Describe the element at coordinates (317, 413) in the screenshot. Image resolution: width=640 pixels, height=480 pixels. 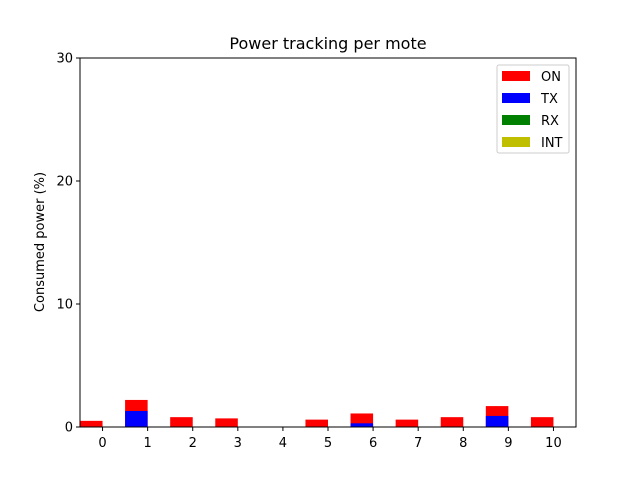
I see `bars-group` at that location.